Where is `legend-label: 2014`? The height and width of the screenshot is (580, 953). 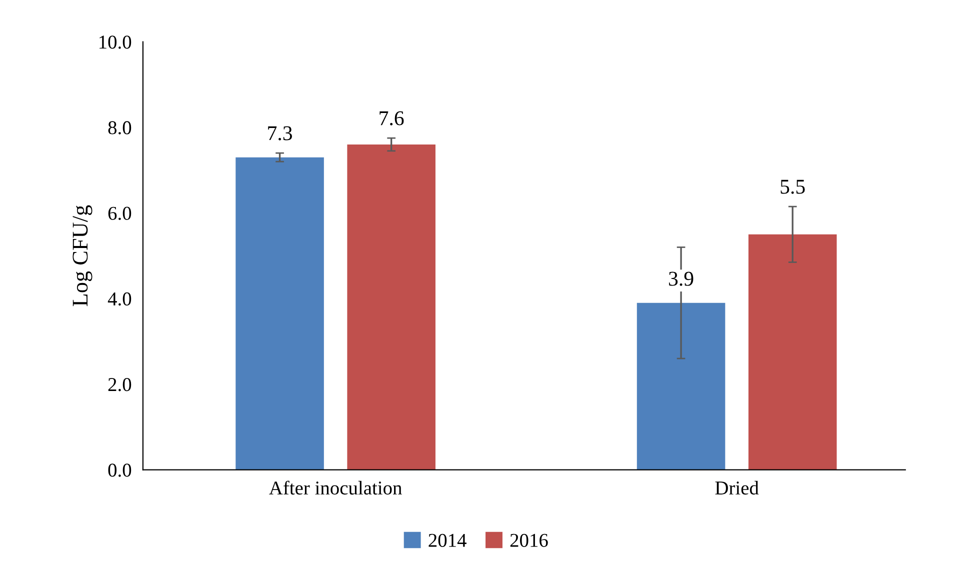
legend-label: 2014 is located at coordinates (447, 540).